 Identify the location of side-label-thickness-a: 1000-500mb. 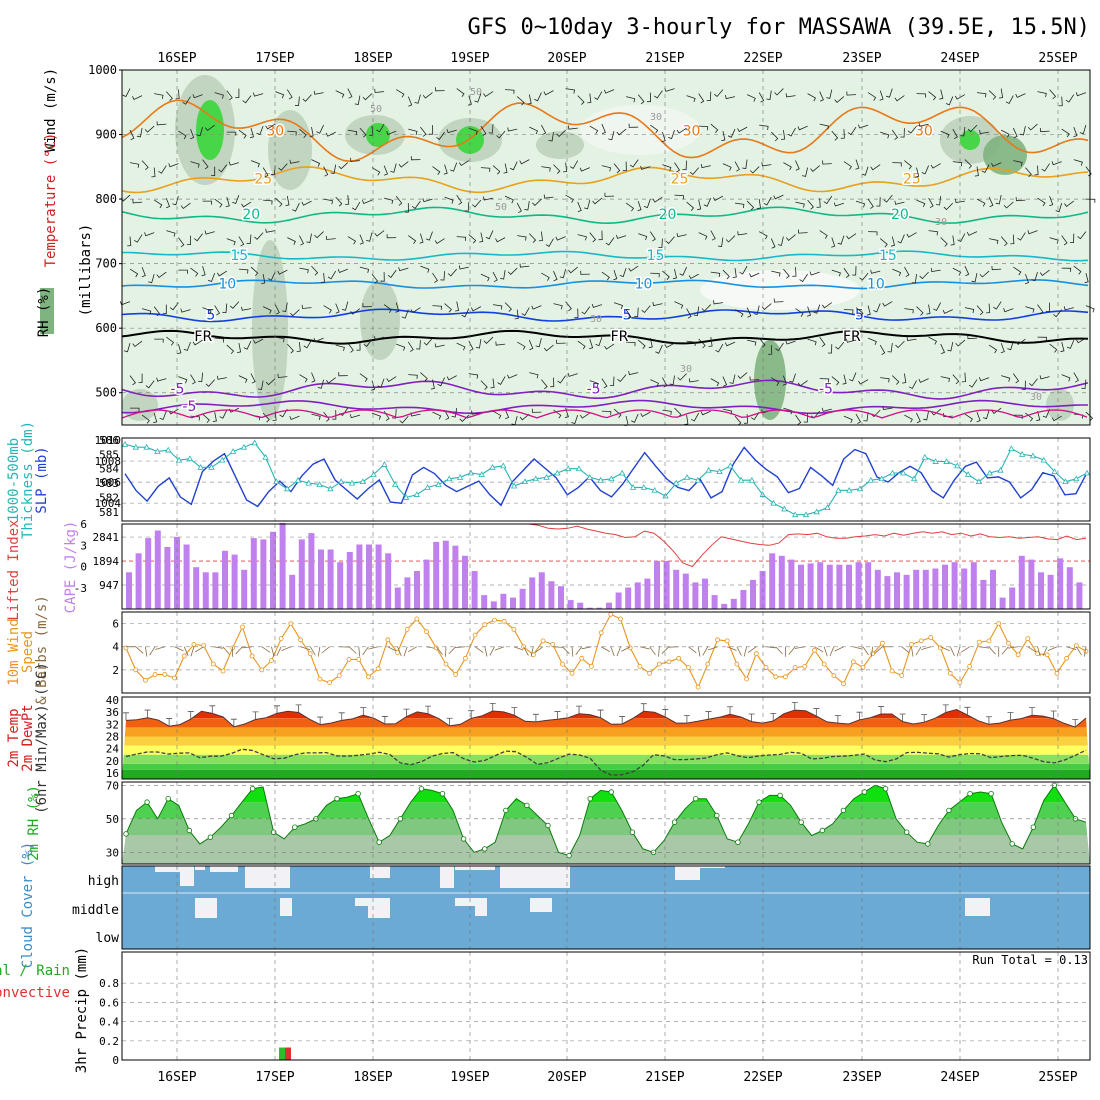
(14, 480).